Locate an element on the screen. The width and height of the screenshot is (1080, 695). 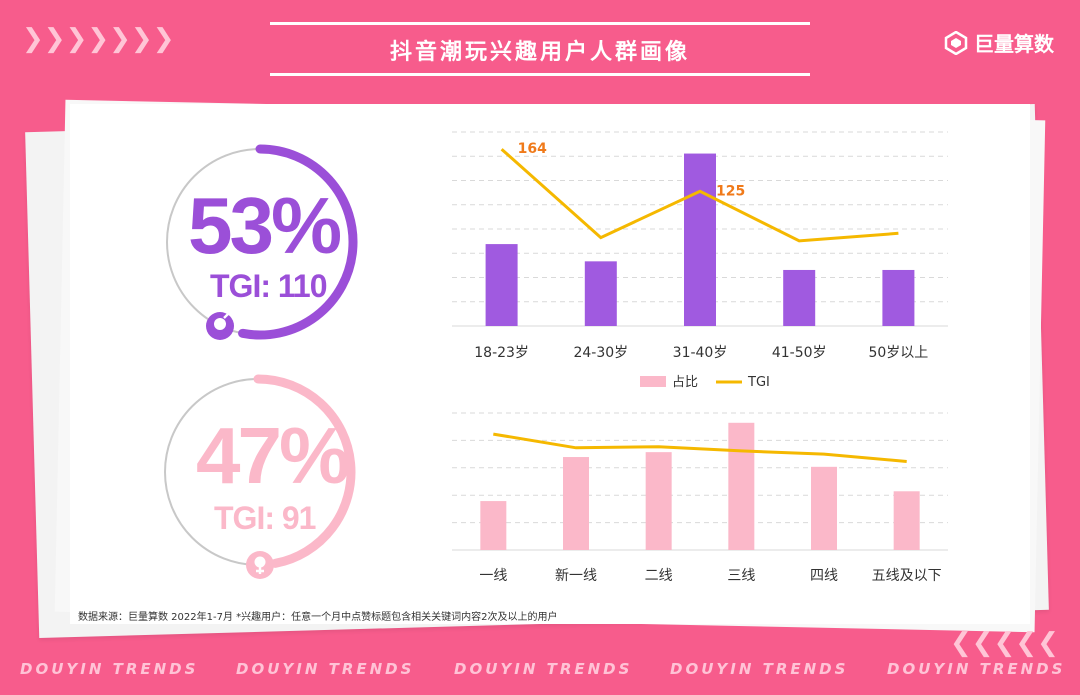
x-tick-label: 四线 is located at coordinates (824, 576).